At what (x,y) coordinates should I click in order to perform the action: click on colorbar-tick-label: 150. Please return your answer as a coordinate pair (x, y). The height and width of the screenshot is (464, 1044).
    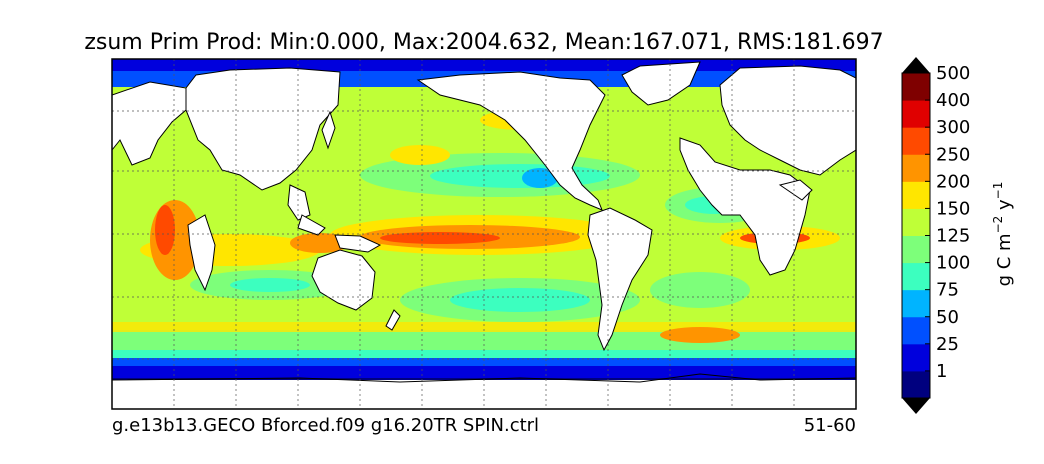
    Looking at the image, I should click on (953, 208).